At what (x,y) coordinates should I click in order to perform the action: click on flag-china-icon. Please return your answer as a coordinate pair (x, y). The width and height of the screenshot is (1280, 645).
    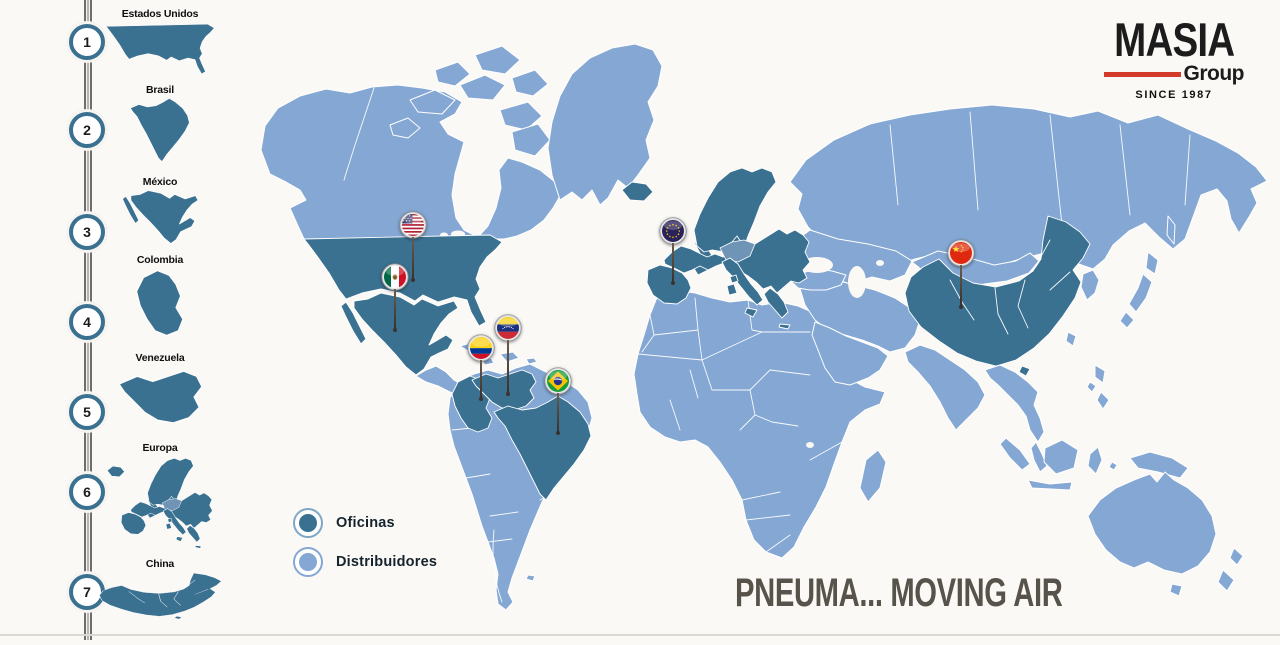
    Looking at the image, I should click on (961, 253).